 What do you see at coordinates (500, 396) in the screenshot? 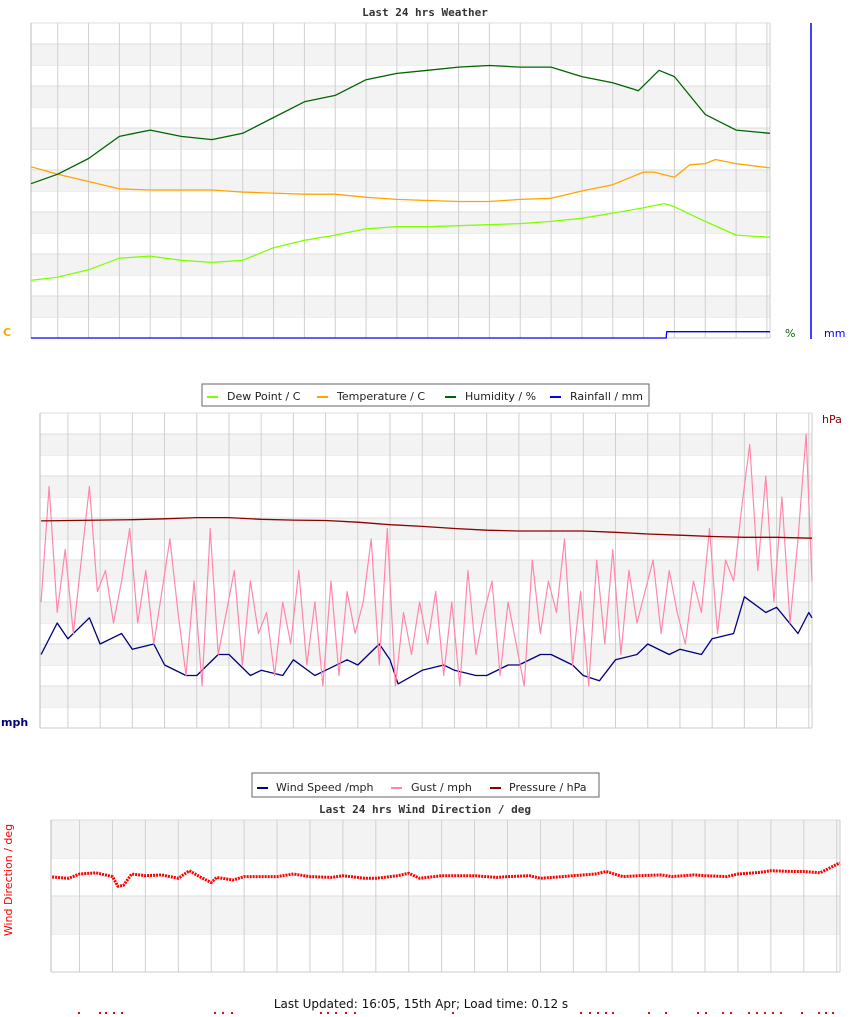
I see `legend-humidity: Humidity / %` at bounding box center [500, 396].